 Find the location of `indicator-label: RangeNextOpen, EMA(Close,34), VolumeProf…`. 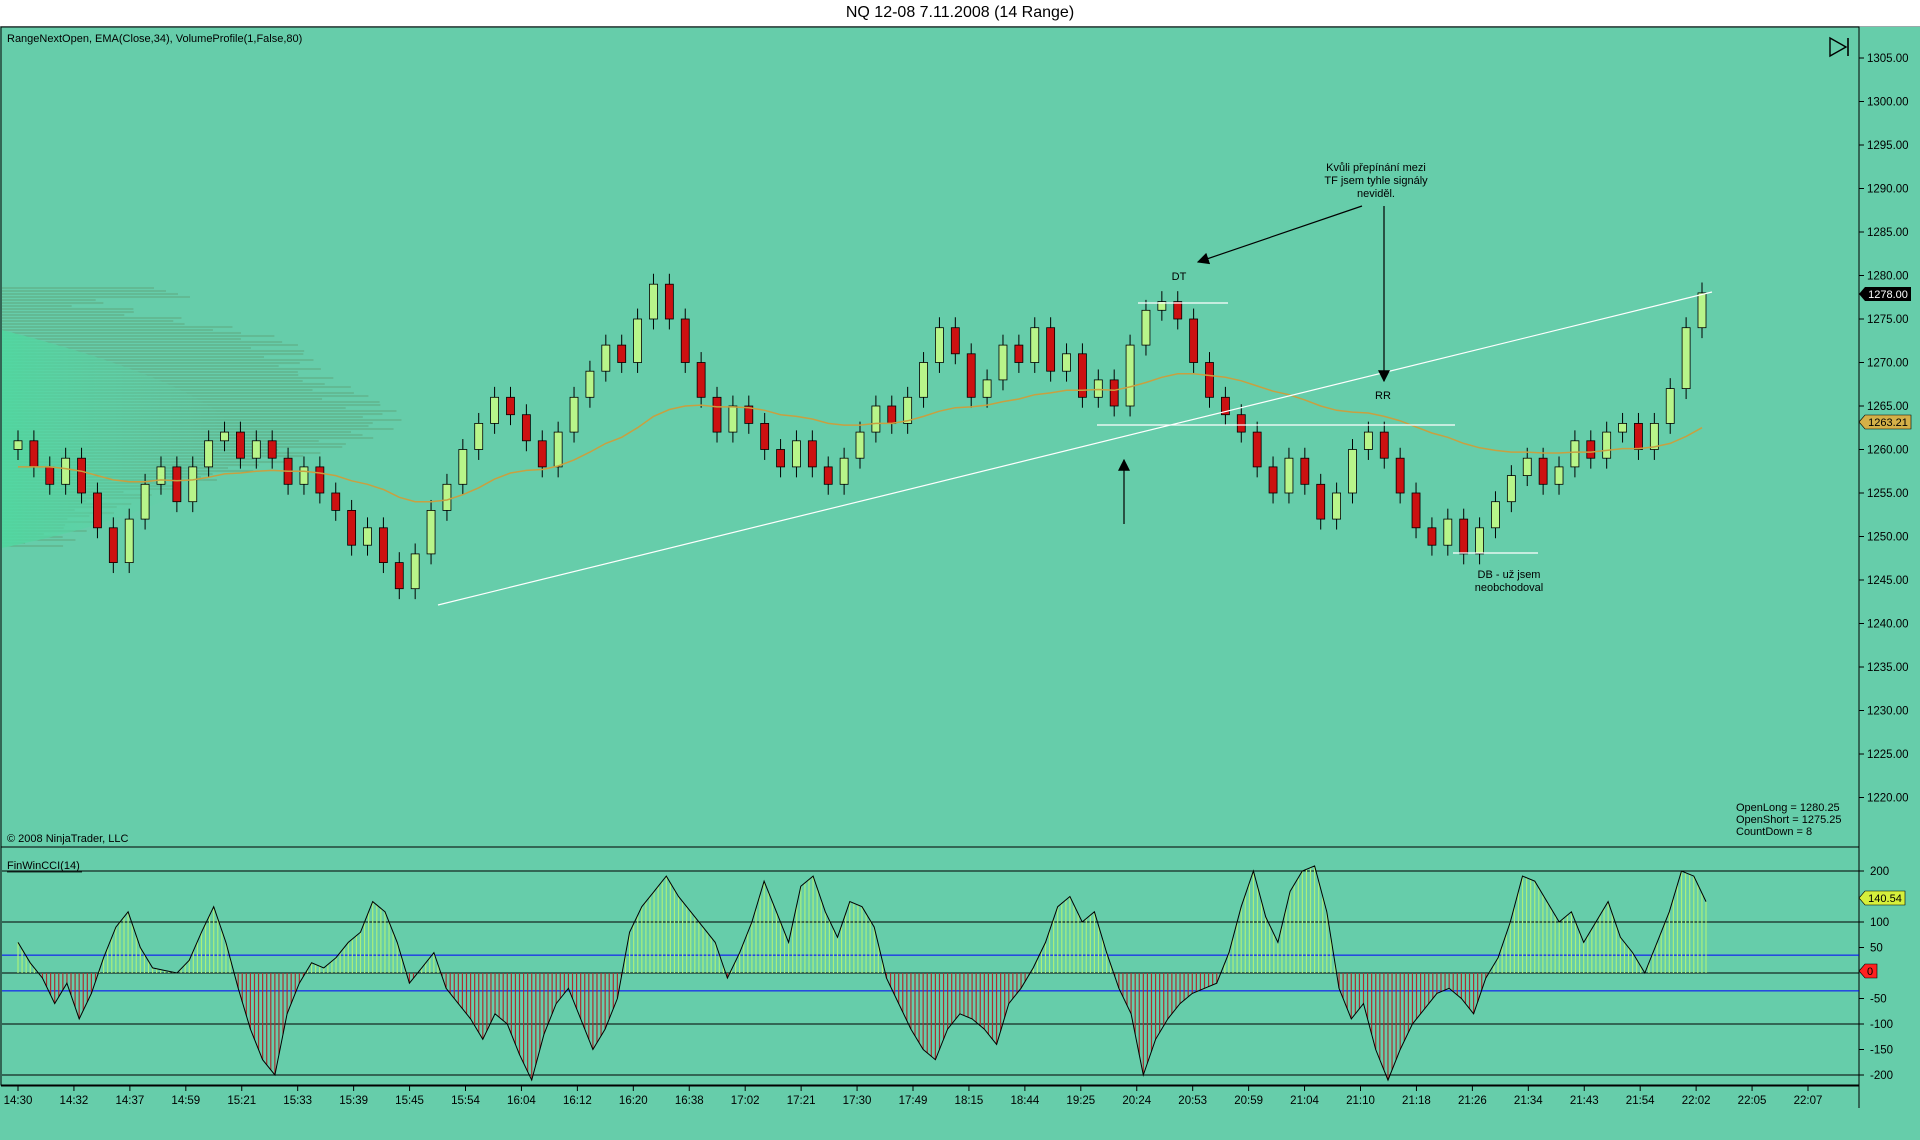

indicator-label: RangeNextOpen, EMA(Close,34), VolumeProf… is located at coordinates (154, 39).